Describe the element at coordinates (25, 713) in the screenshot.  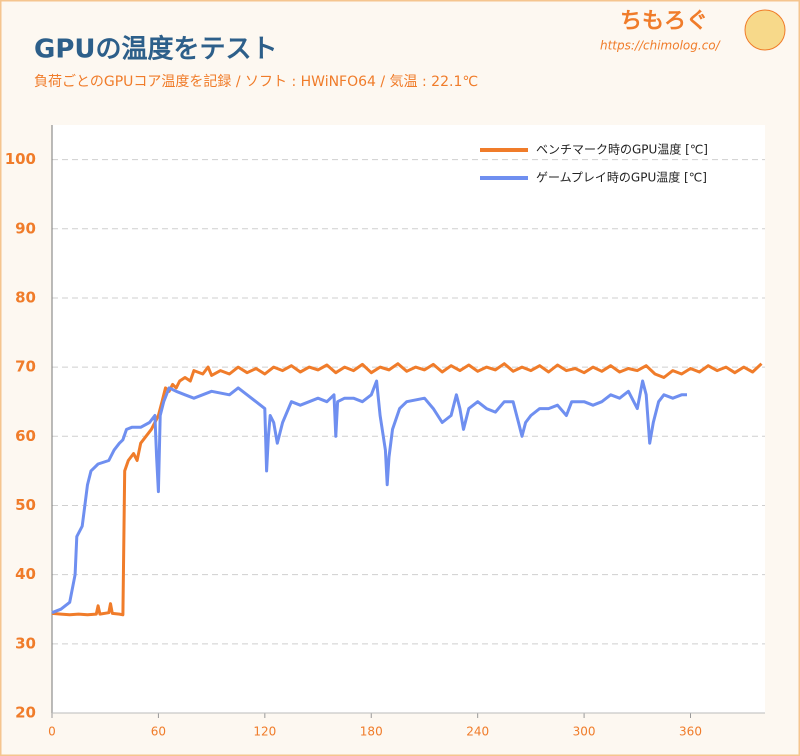
I see `y-tick-label: 20` at that location.